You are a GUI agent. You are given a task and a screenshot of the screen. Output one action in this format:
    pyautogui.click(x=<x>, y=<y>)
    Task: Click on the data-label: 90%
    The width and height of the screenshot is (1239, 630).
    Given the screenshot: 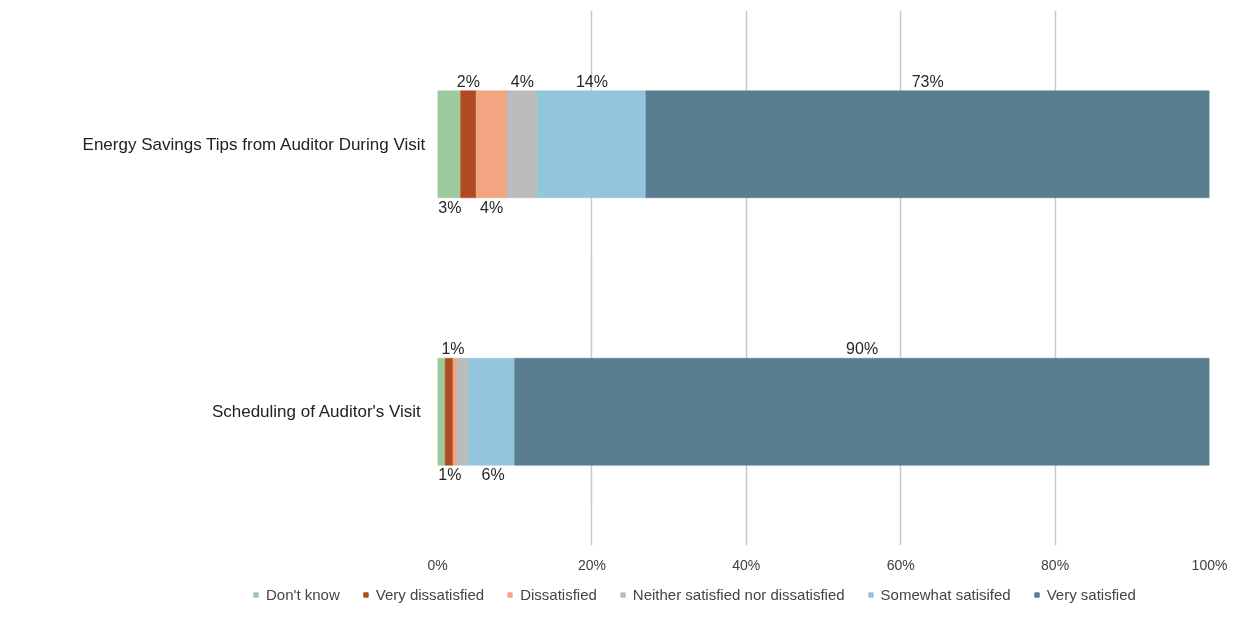 What is the action you would take?
    pyautogui.click(x=862, y=349)
    